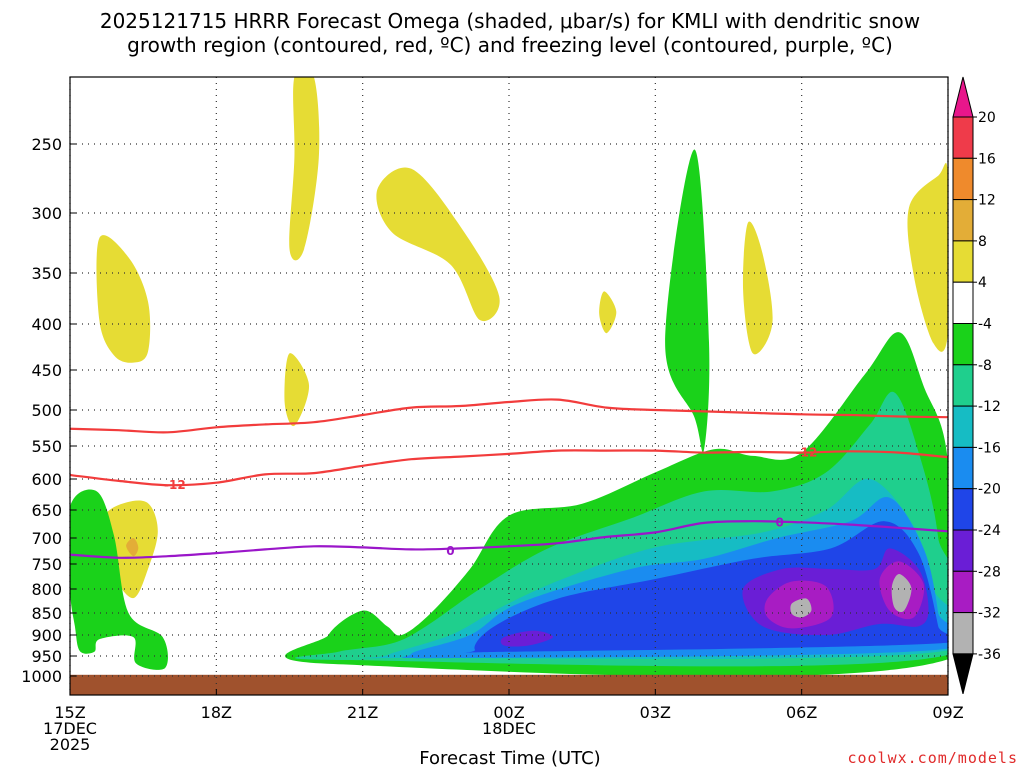 This screenshot has height=768, width=1024. Describe the element at coordinates (963, 674) in the screenshot. I see `colorbar-bottom-arrow` at that location.